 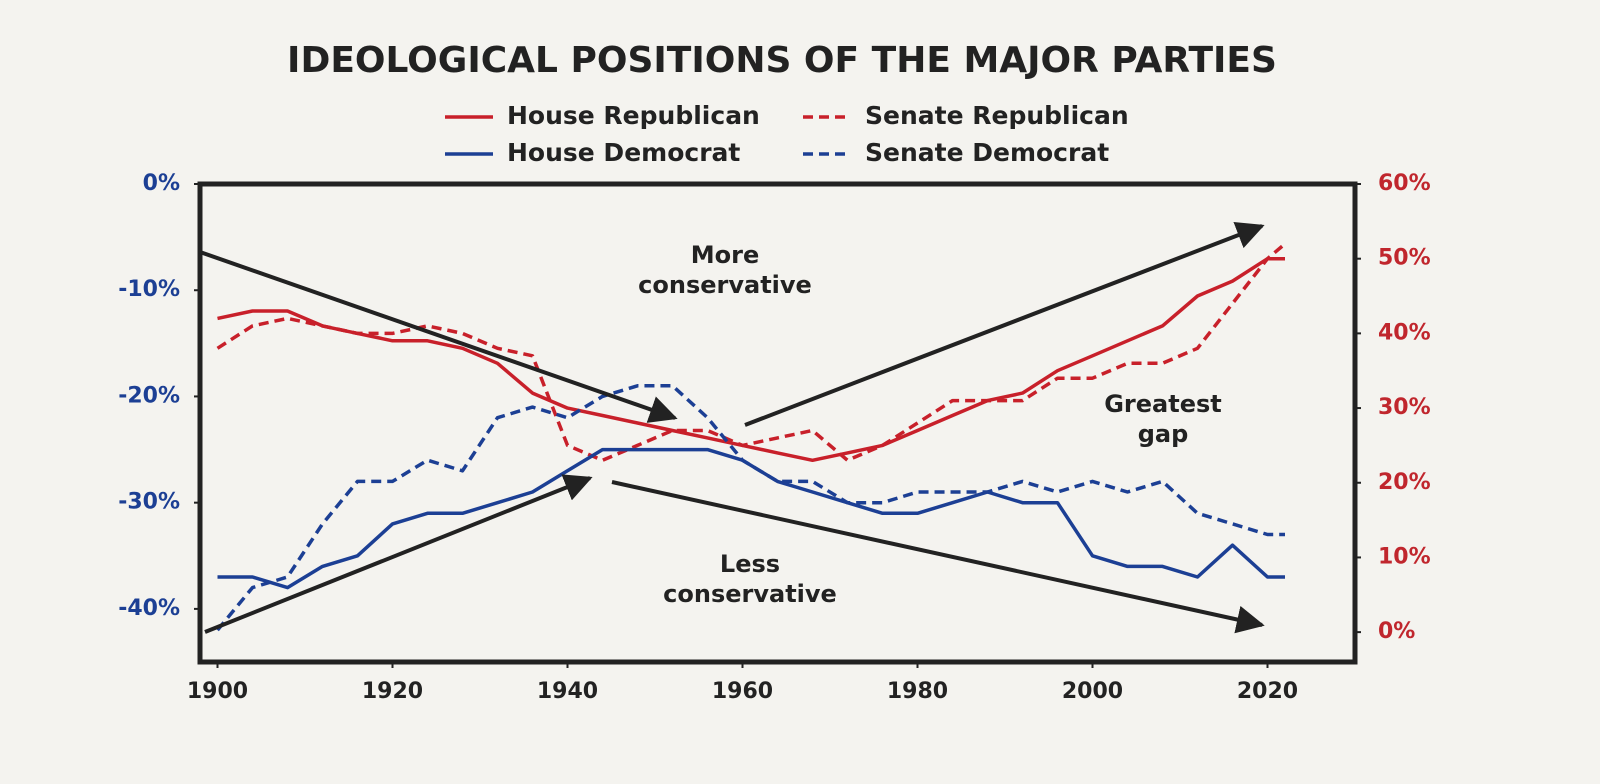 I want to click on y-tick-label: -10%, so click(x=149, y=289).